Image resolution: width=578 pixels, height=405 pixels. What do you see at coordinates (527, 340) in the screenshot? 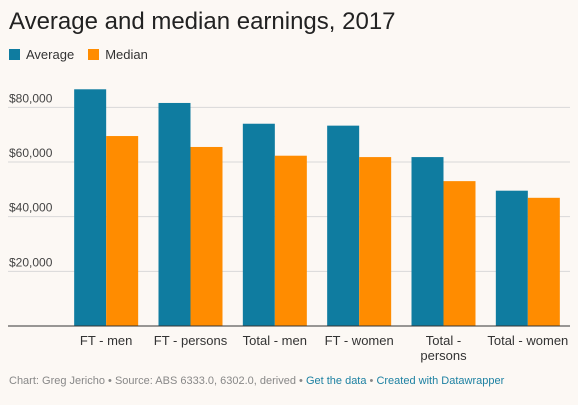
I see `x-tick-label: Total - women` at bounding box center [527, 340].